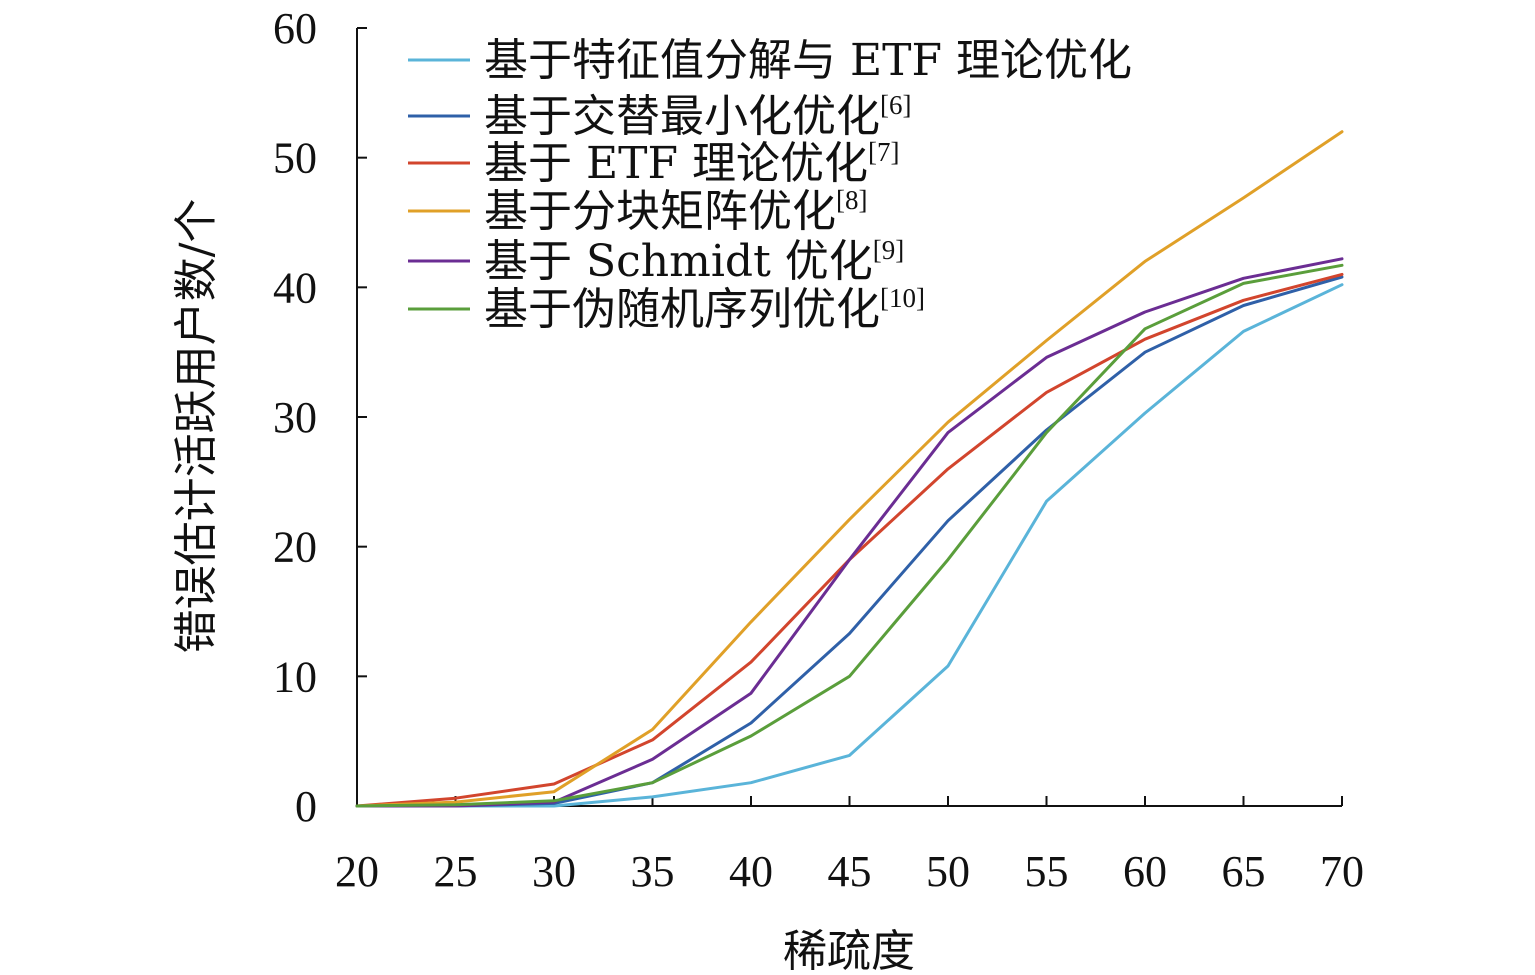 The width and height of the screenshot is (1535, 975). I want to click on legend-name: 基于伪随机序列优化, so click(682, 309).